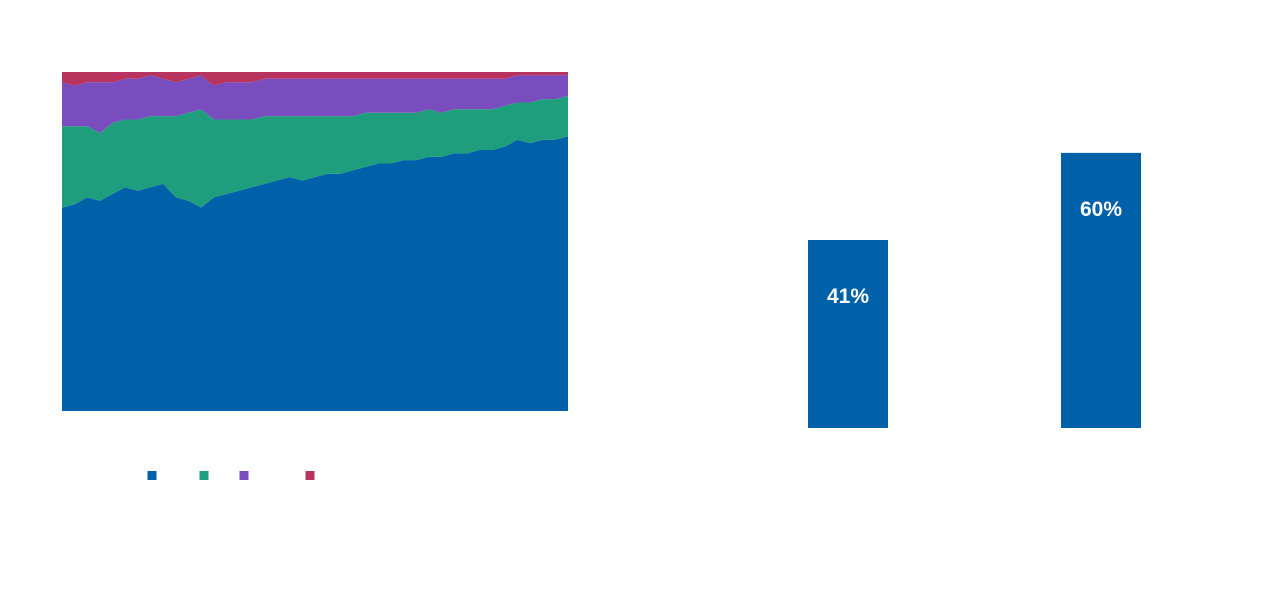 The width and height of the screenshot is (1280, 613). What do you see at coordinates (315, 104) in the screenshot?
I see `area-series-purple` at bounding box center [315, 104].